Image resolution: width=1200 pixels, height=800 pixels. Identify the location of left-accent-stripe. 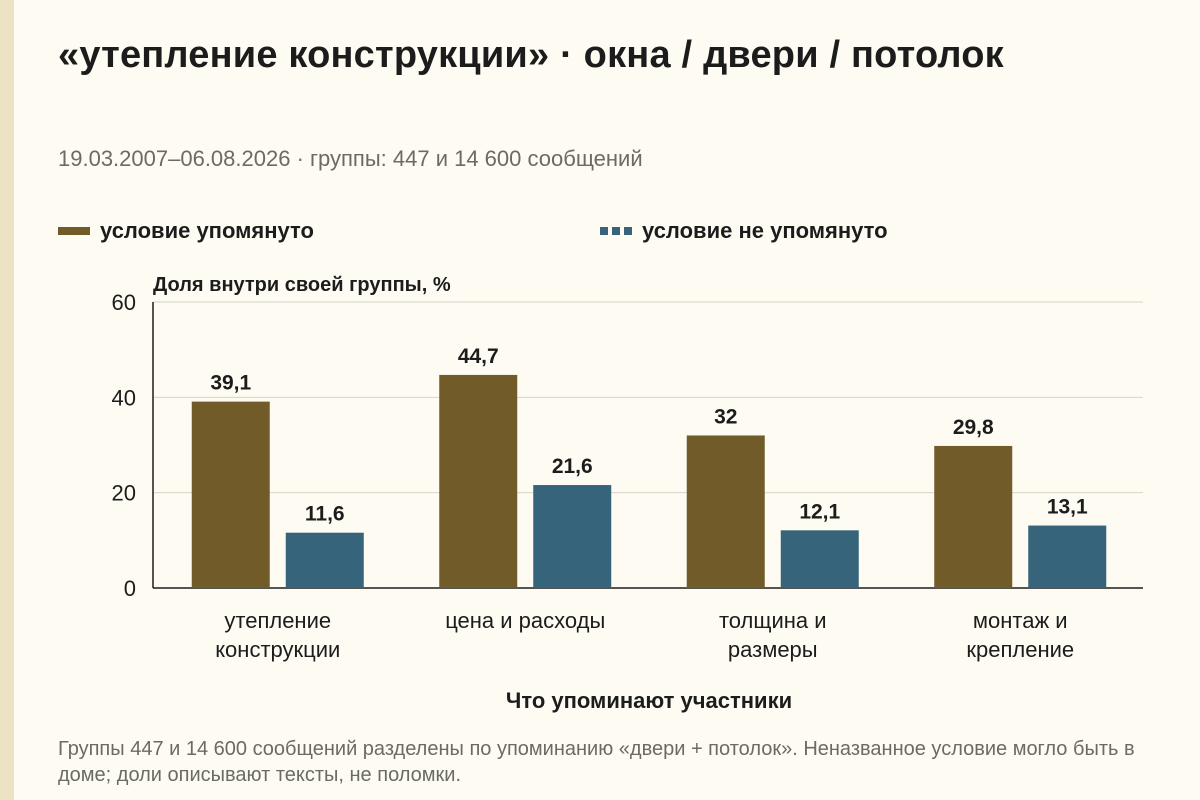
(7, 400).